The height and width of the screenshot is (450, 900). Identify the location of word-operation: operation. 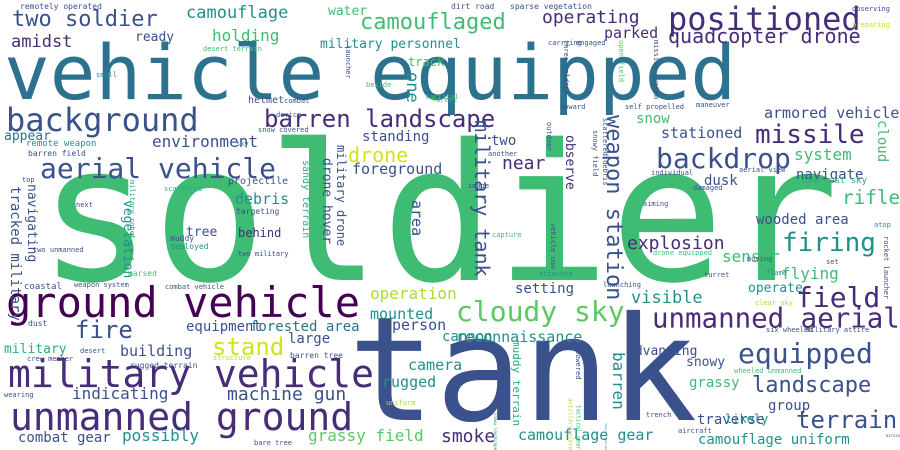
(413, 293).